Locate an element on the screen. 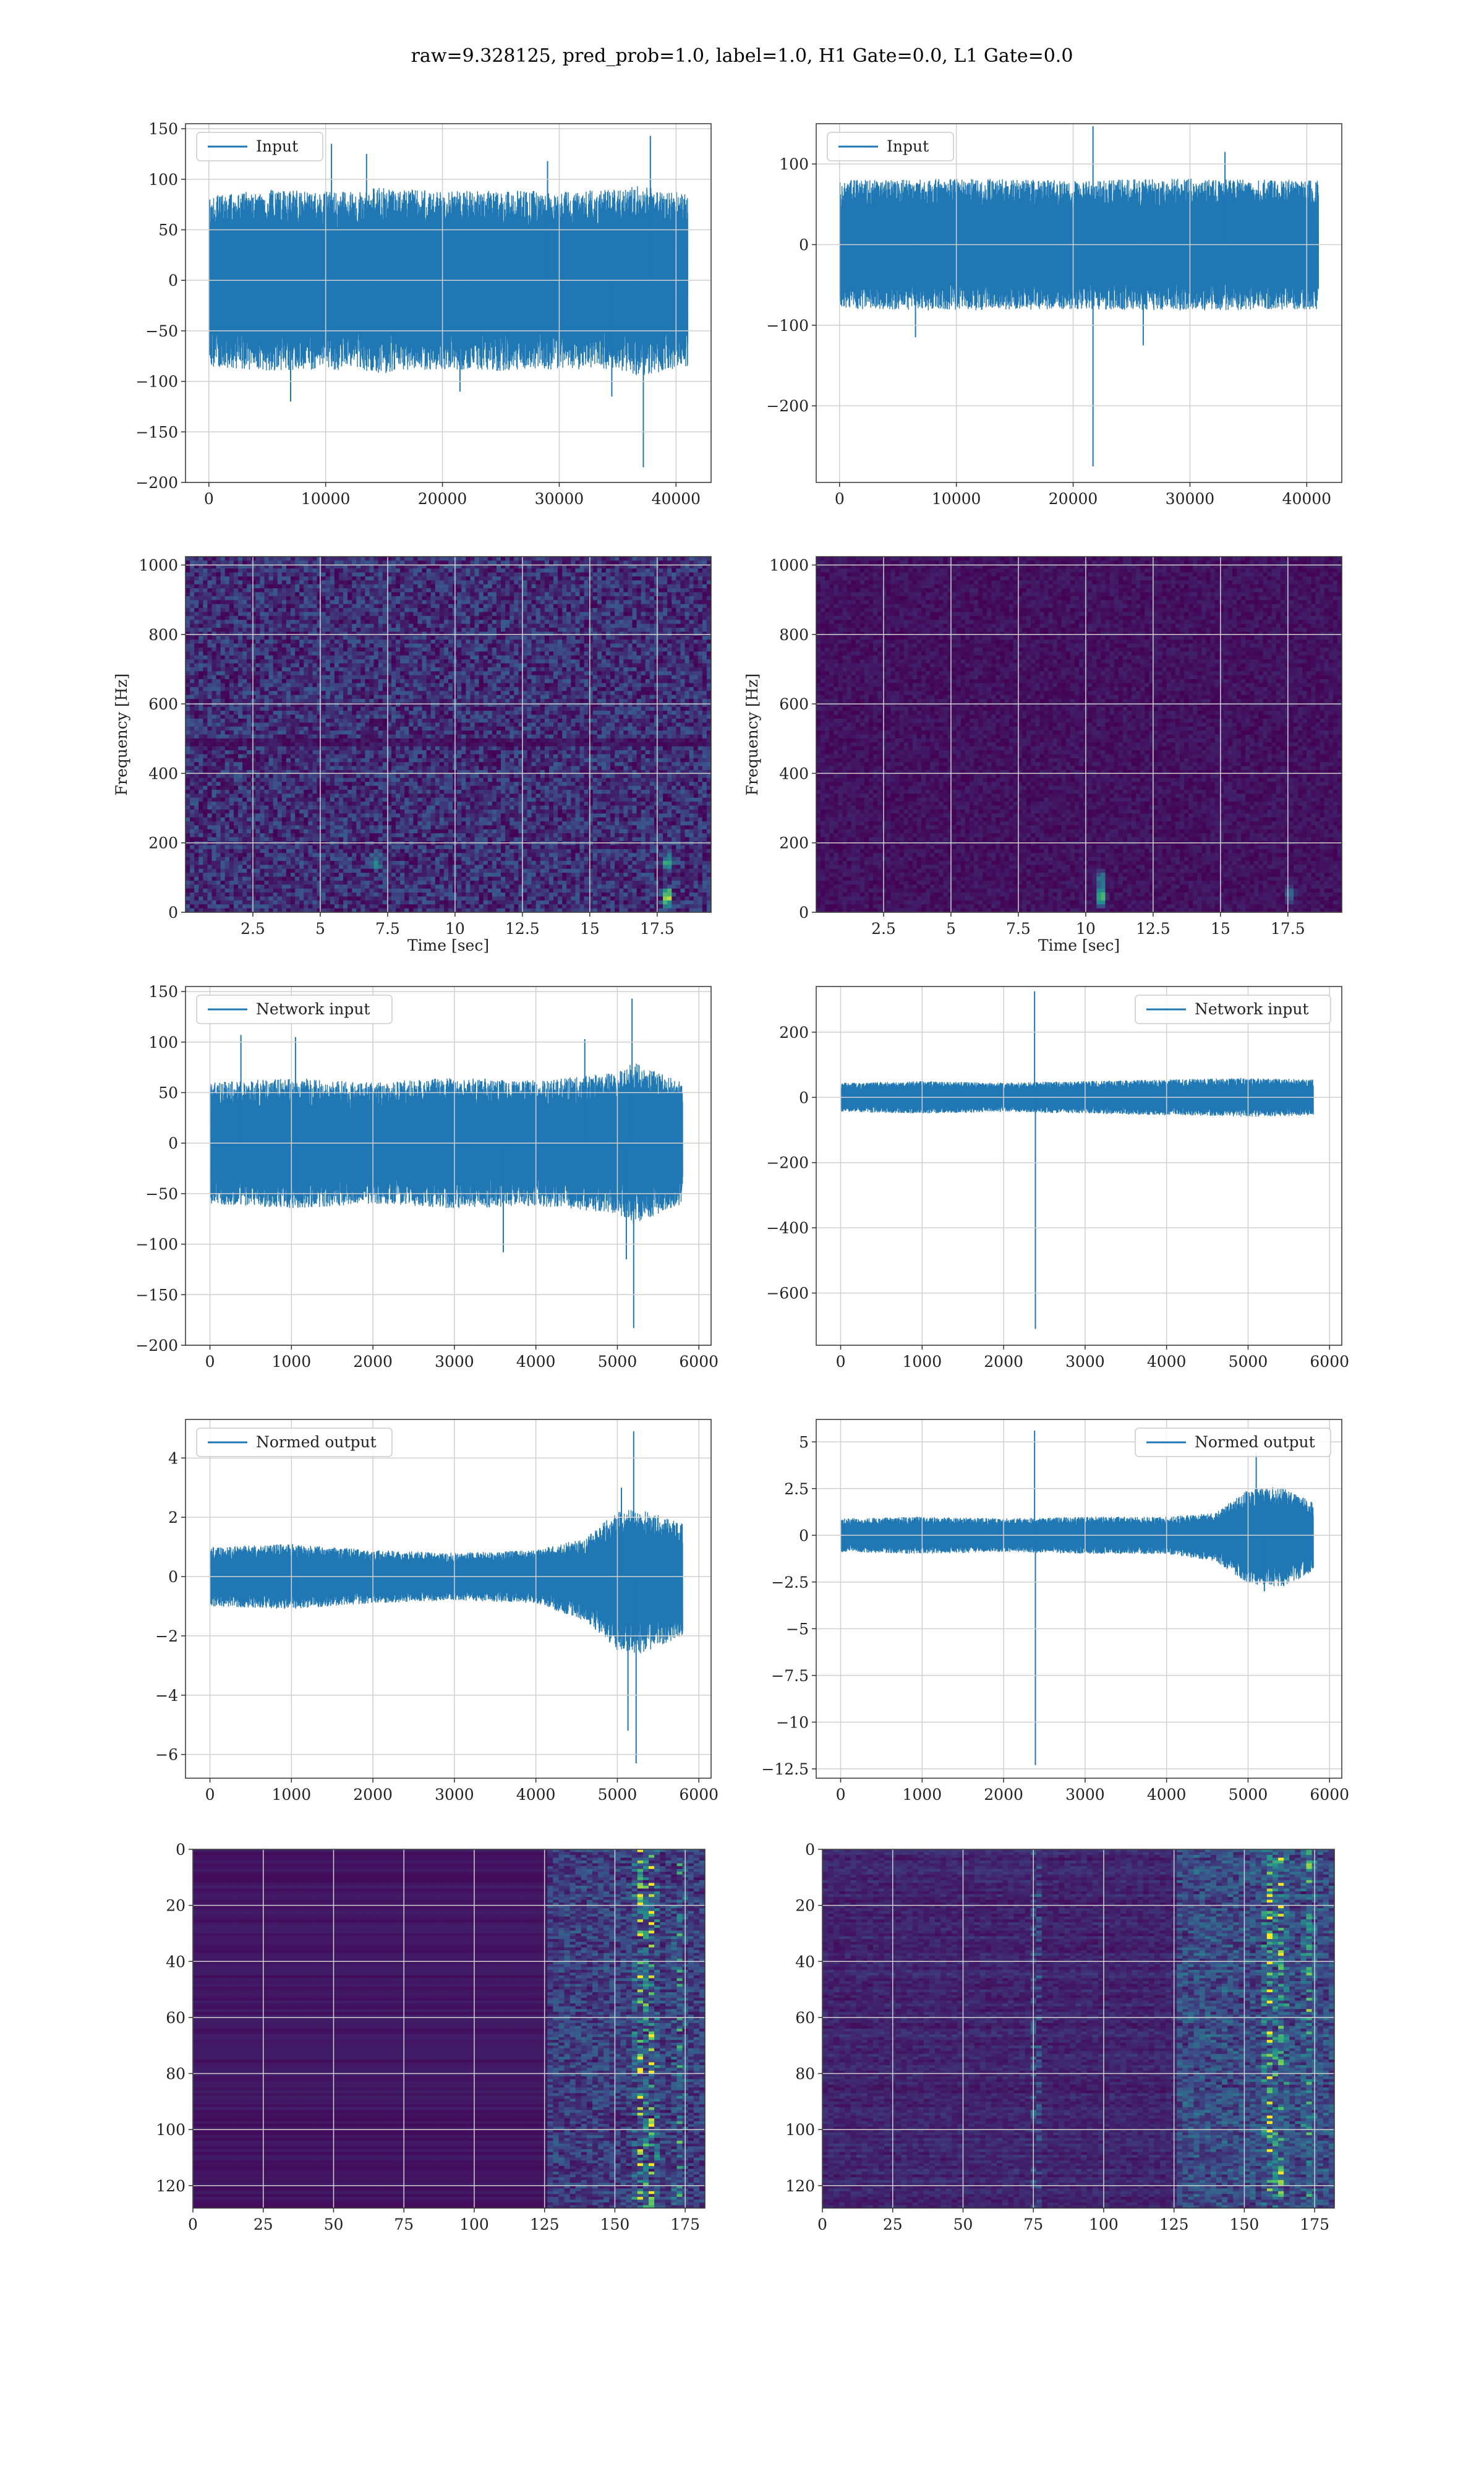  x-tick-label: 15 is located at coordinates (1220, 929).